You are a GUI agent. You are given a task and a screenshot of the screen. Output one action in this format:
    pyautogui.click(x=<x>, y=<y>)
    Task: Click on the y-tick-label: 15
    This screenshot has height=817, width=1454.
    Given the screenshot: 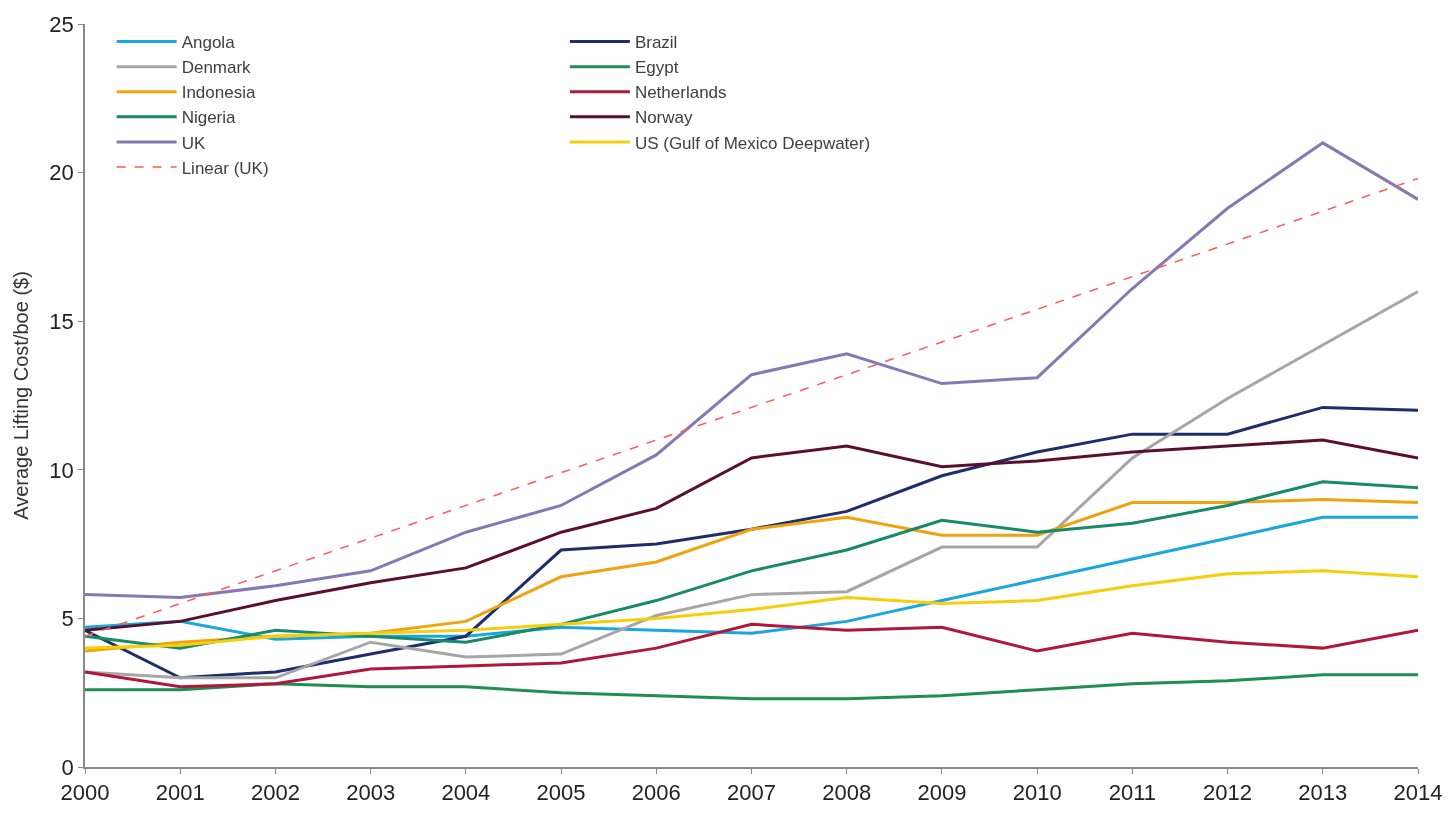 What is the action you would take?
    pyautogui.click(x=61, y=321)
    